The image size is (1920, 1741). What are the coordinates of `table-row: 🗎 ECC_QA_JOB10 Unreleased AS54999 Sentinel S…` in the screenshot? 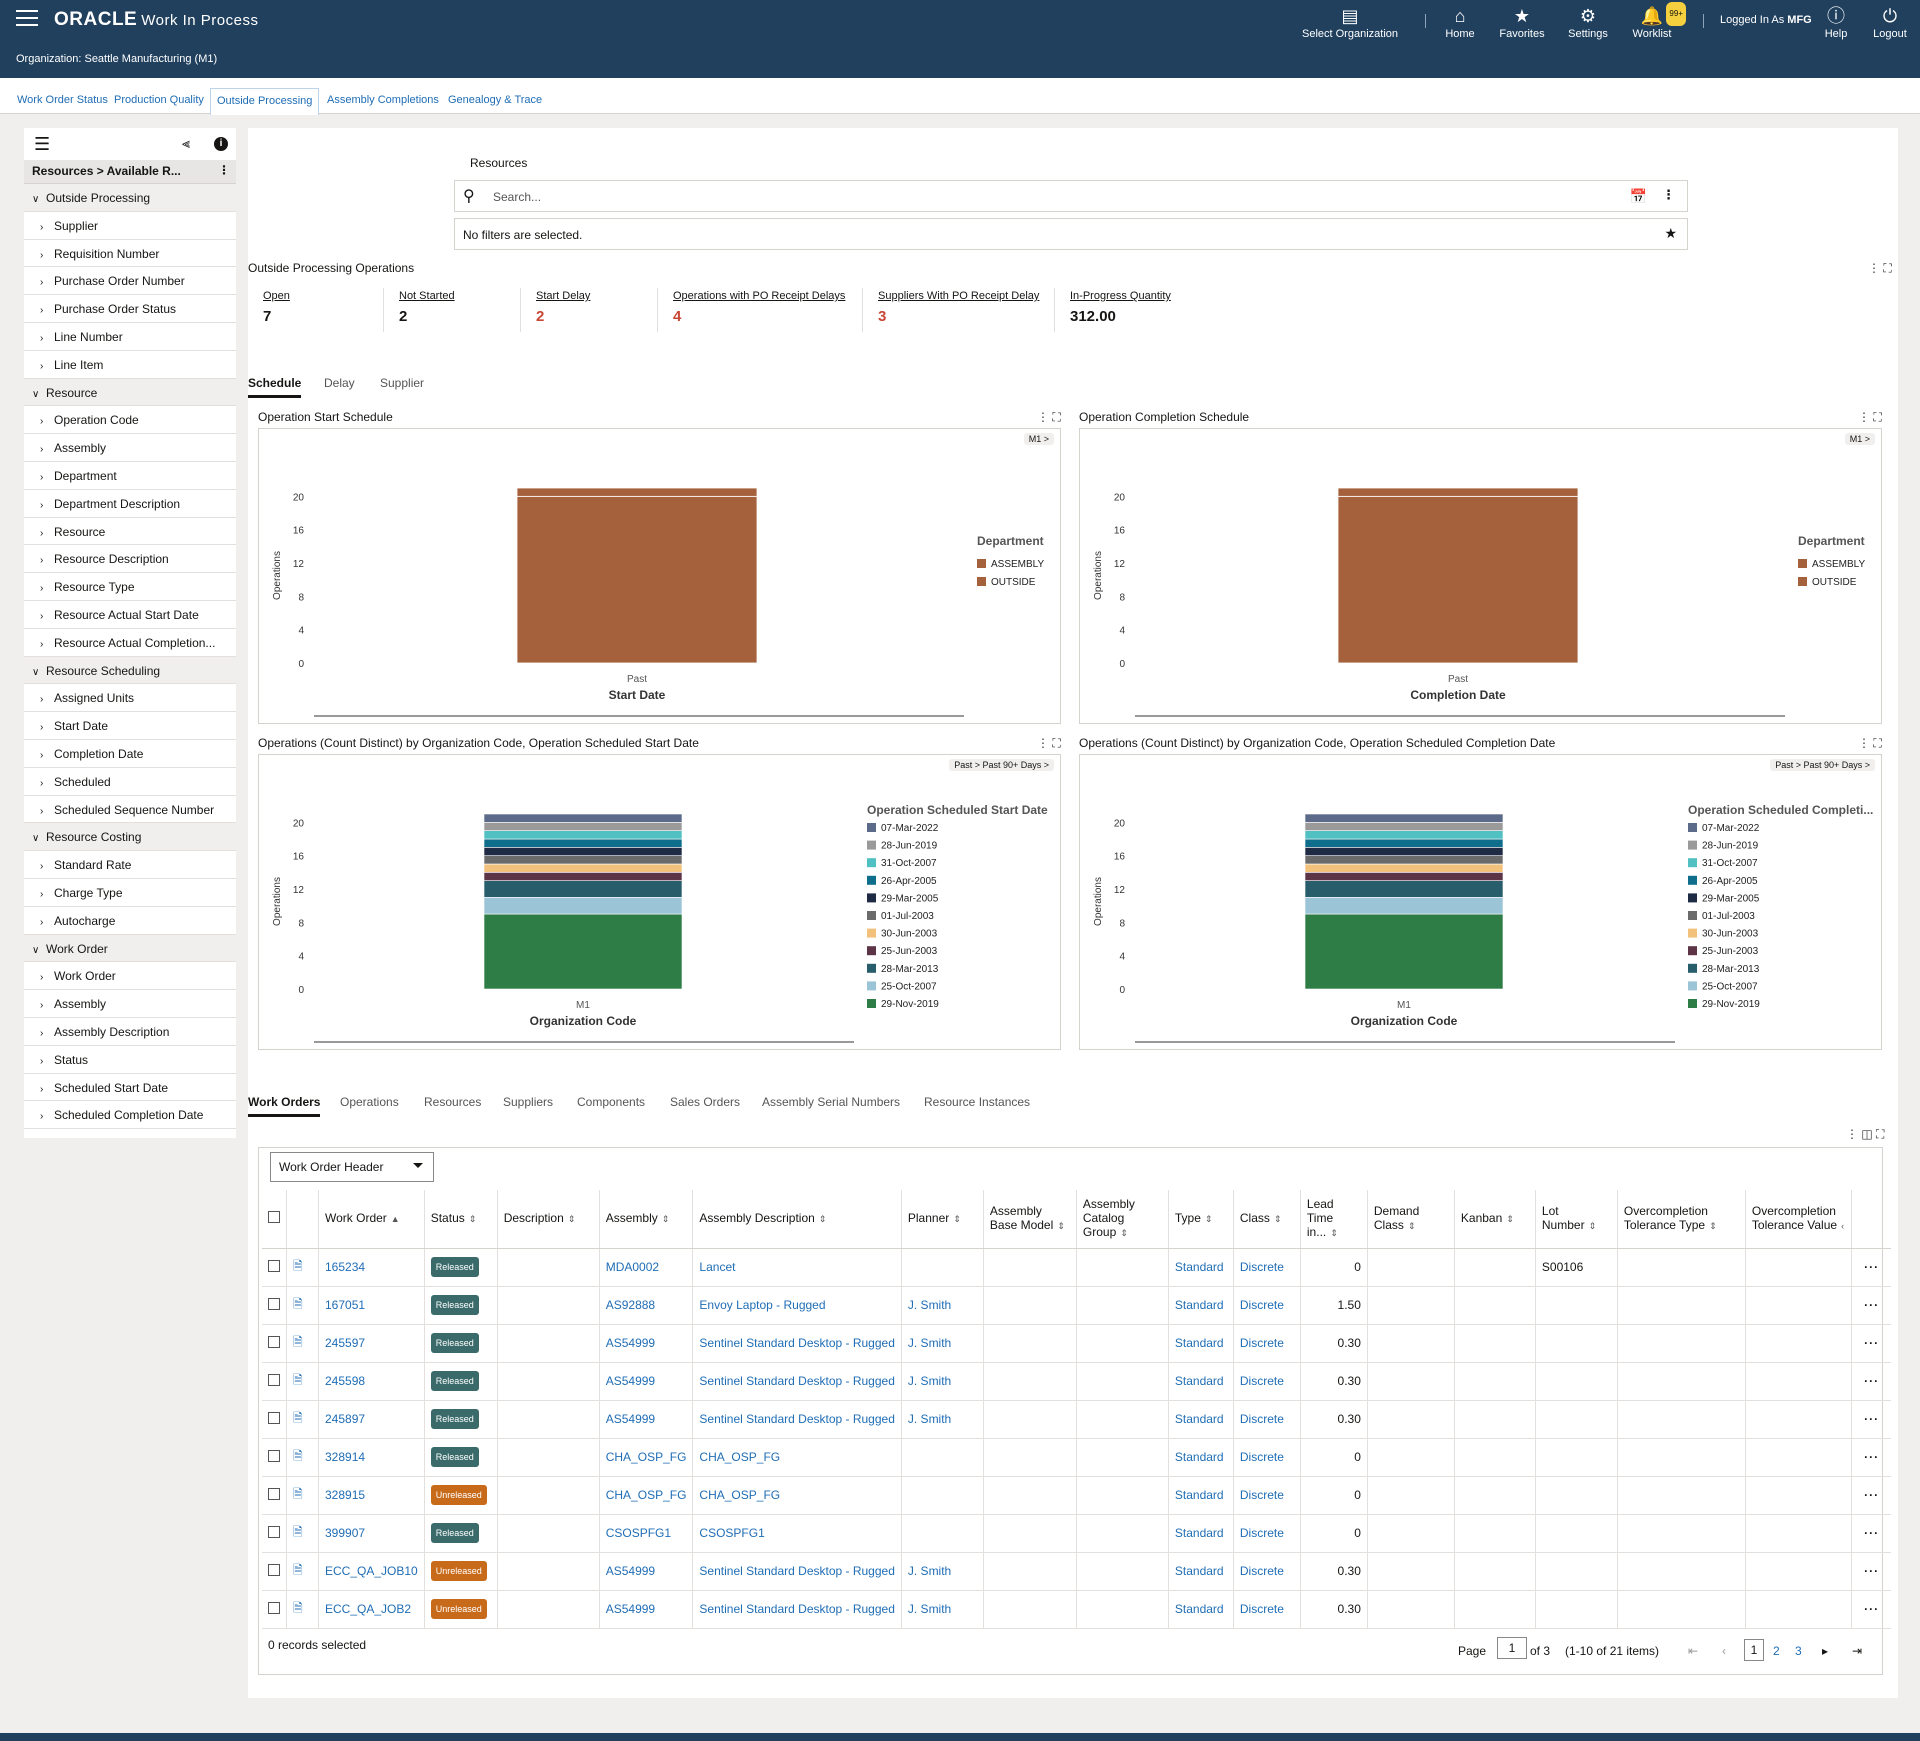 It's located at (1077, 1571).